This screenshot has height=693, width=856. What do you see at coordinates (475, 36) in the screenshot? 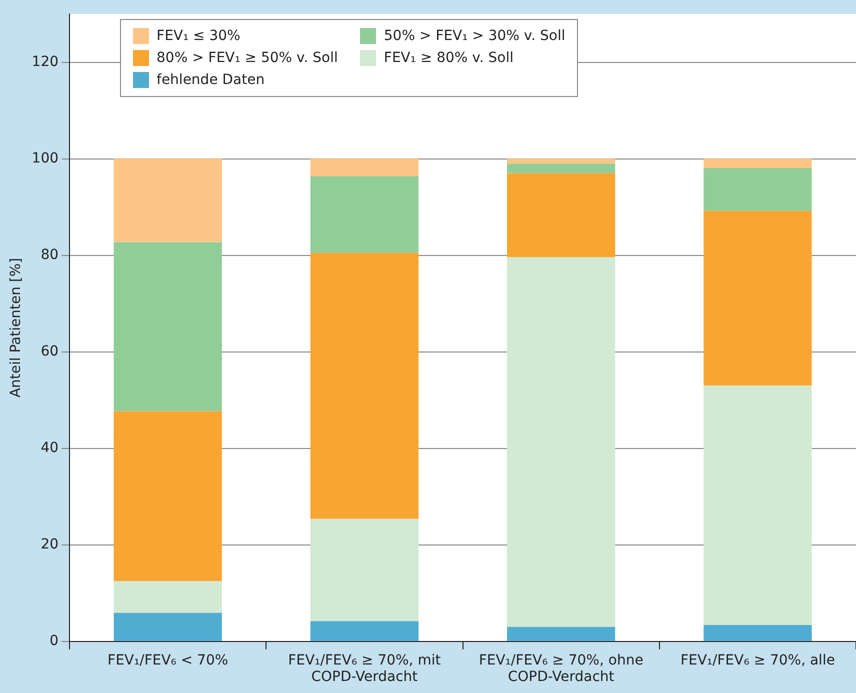
I see `legend-label: 50% > FEV₁ > 30% v. Soll` at bounding box center [475, 36].